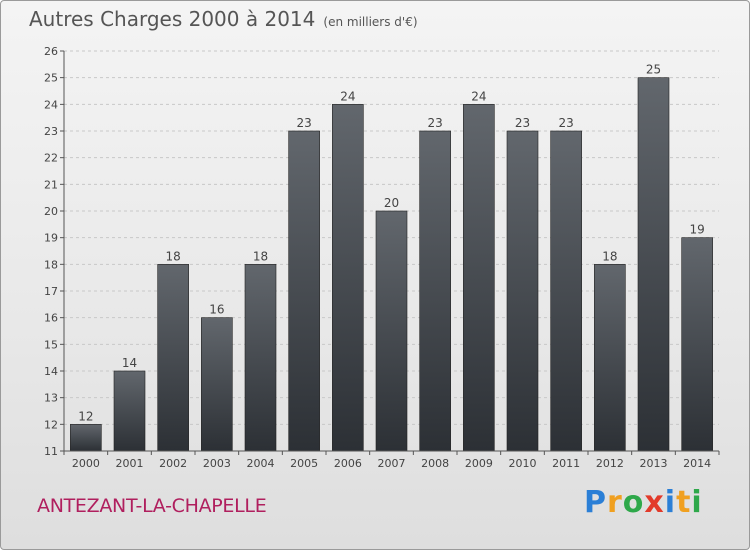 The image size is (750, 550). Describe the element at coordinates (610, 463) in the screenshot. I see `x-tick-label: 2012` at that location.